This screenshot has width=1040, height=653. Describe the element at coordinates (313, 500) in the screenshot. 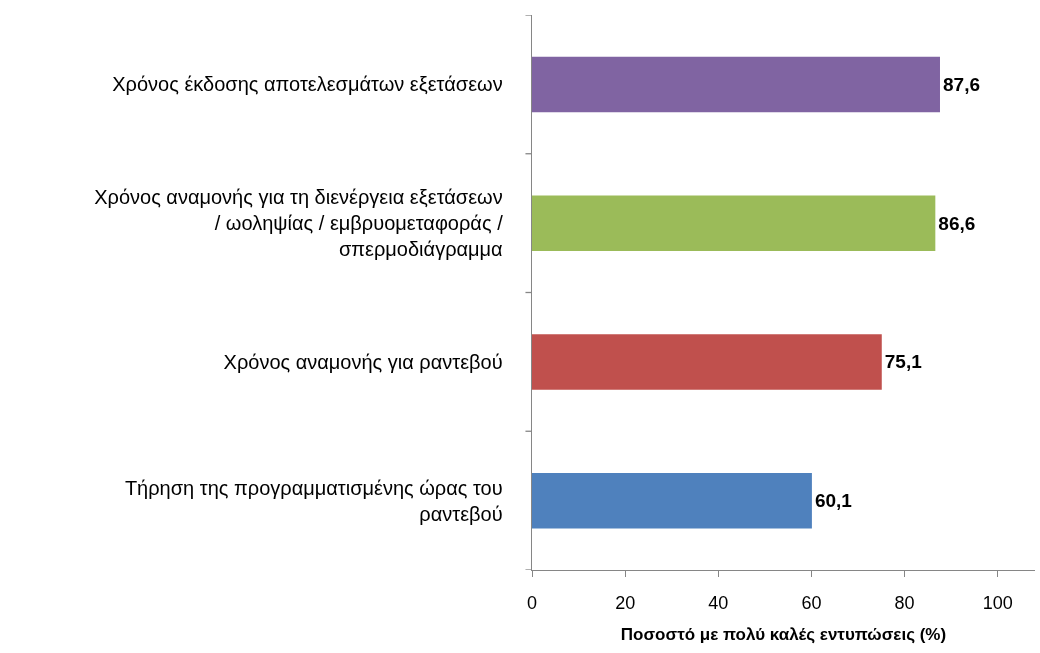

I see `y-tick-label: Τήρηση της προγραμματισμένης ώρας του ραντεβού` at that location.